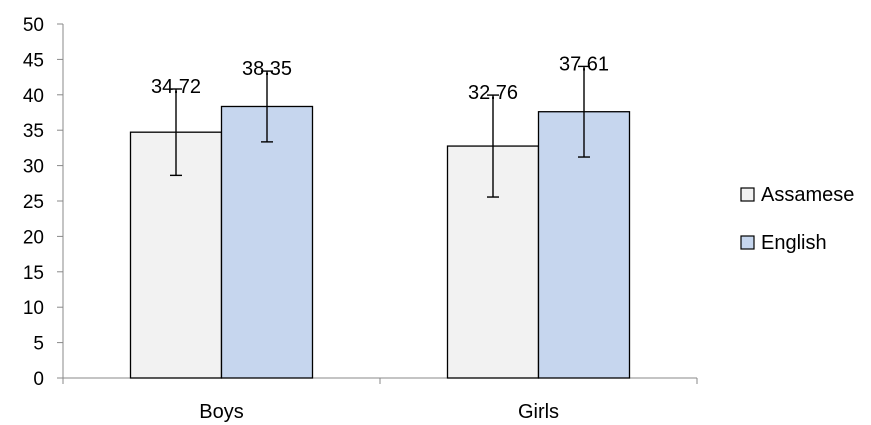 This screenshot has height=425, width=871. Describe the element at coordinates (33, 60) in the screenshot. I see `y-tick-label: 45` at that location.